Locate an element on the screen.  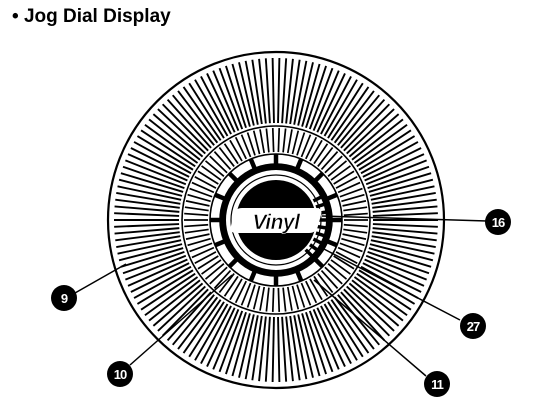
position-marker-dash is located at coordinates (318, 198).